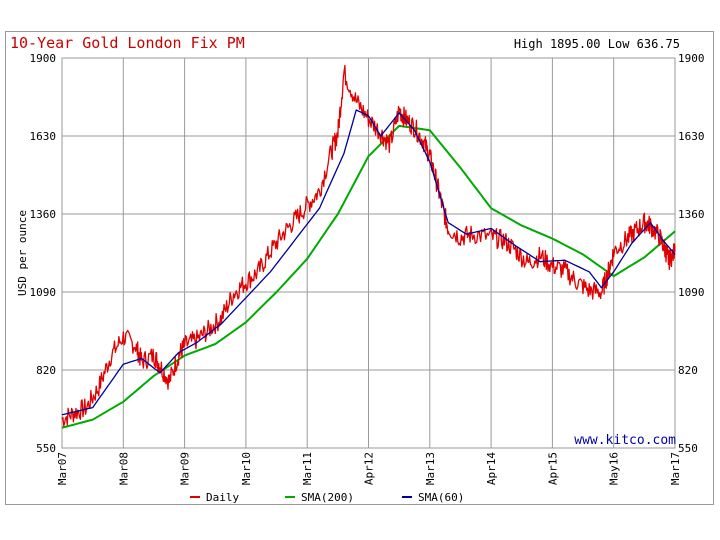 This screenshot has width=720, height=540. Describe the element at coordinates (46, 370) in the screenshot. I see `y-tick-label-left: 820` at that location.